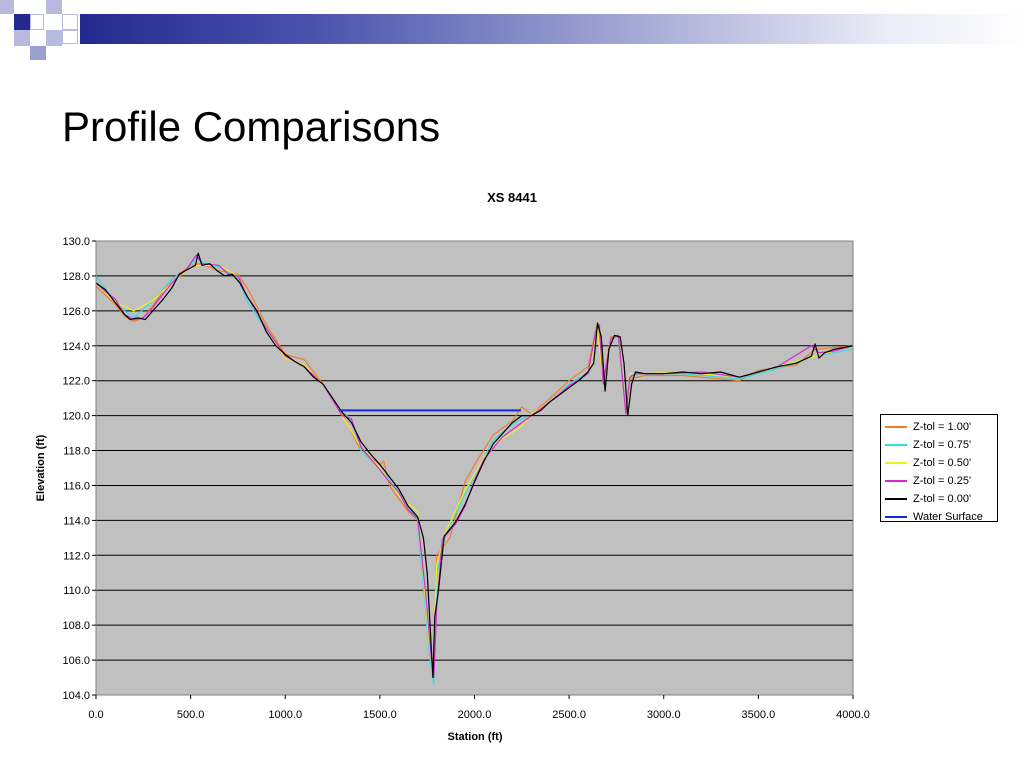  I want to click on y-tick-label: 126.0, so click(76, 312).